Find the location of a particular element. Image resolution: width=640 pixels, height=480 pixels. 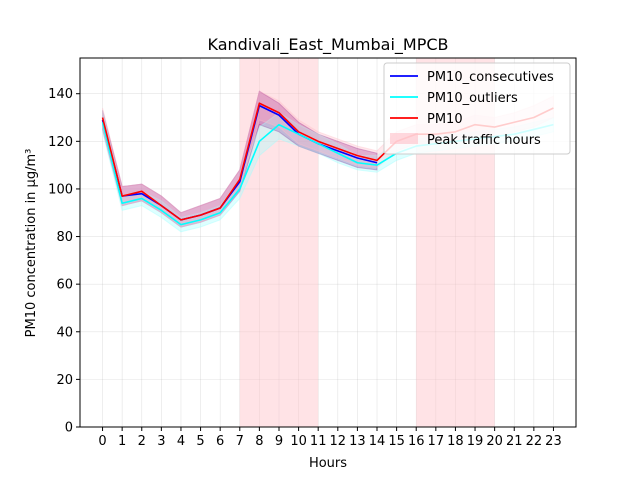

series-line is located at coordinates (239, 162).